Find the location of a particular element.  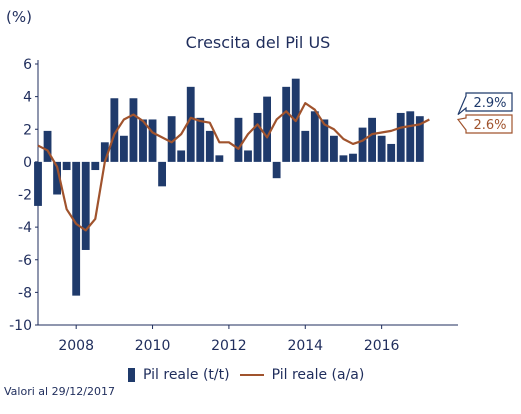

legend-bar-swatch is located at coordinates (131, 375).